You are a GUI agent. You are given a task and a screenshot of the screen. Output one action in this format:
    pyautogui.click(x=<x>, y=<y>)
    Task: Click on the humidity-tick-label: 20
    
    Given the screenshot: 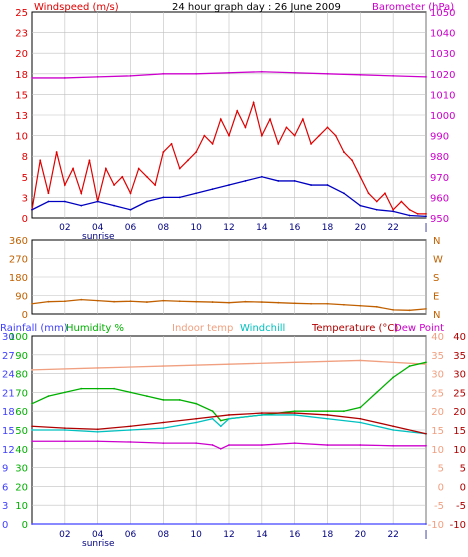 What is the action you would take?
    pyautogui.click(x=21, y=487)
    